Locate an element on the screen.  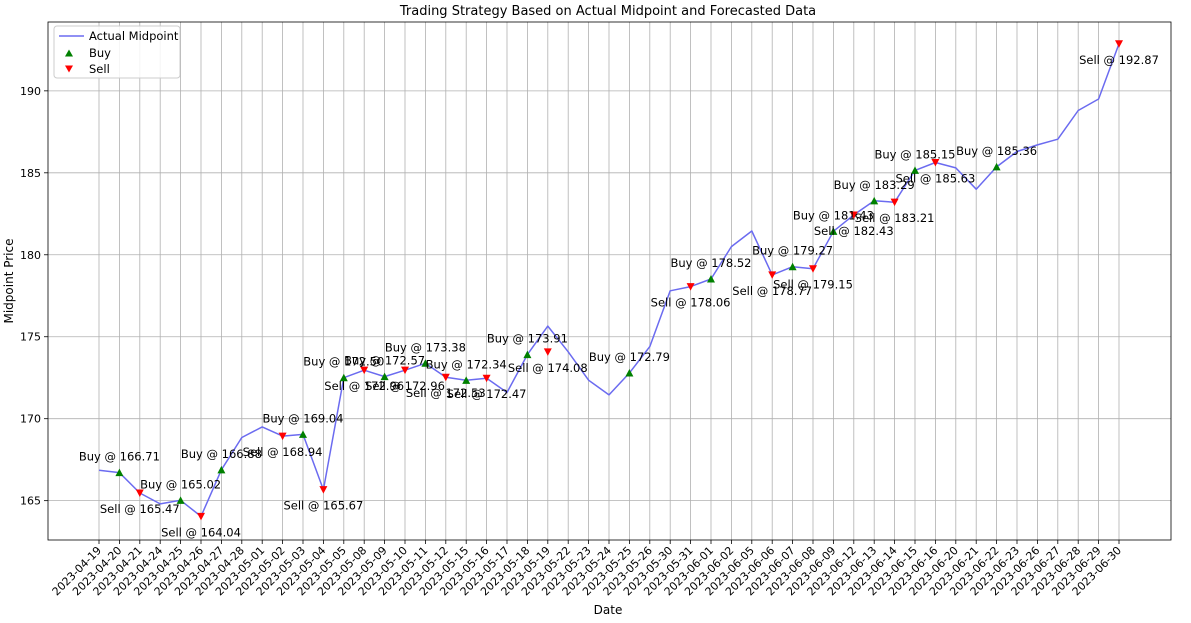
legend: Actual Midpoint Buy Sell is located at coordinates (117, 52).